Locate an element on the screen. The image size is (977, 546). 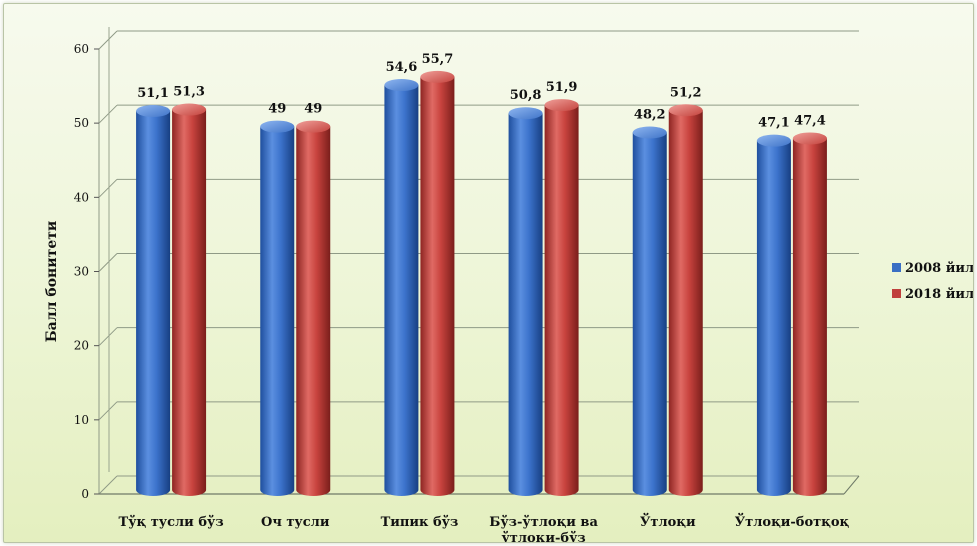
x-tick-label-line: Ўтлоқи-ботқоқ is located at coordinates (792, 521).